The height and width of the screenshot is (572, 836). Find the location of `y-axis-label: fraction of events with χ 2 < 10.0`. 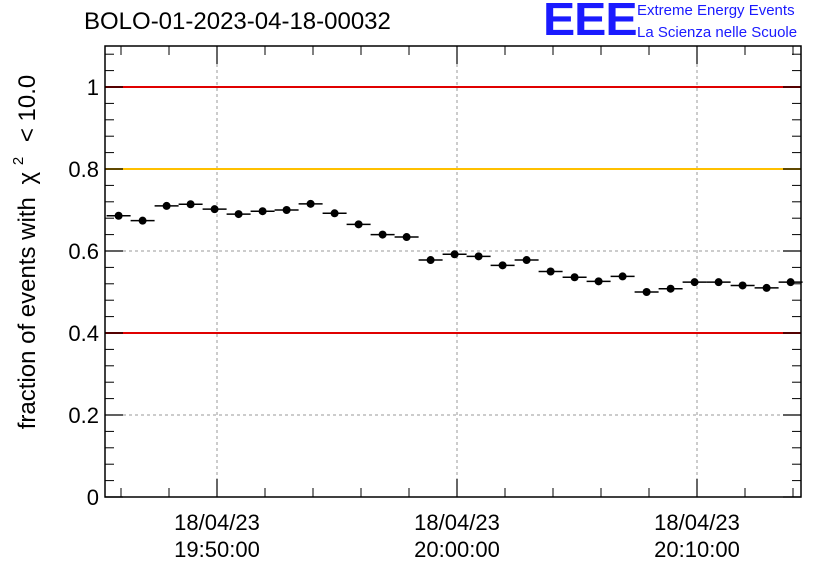

y-axis-label: fraction of events with χ 2 < 10.0 is located at coordinates (21, 252).